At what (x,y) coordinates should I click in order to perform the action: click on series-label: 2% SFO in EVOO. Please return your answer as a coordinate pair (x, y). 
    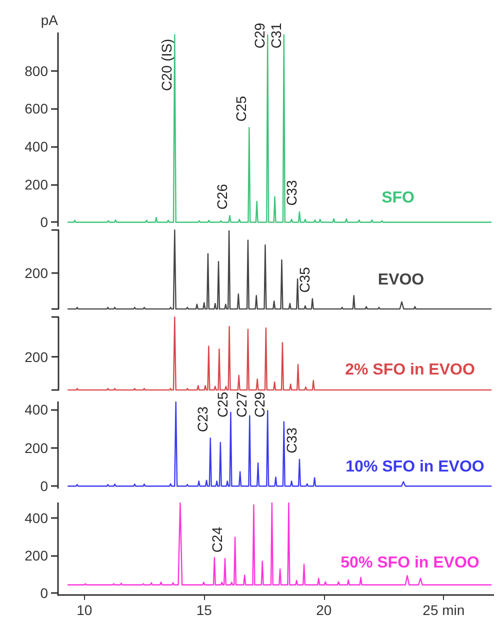
    Looking at the image, I should click on (410, 370).